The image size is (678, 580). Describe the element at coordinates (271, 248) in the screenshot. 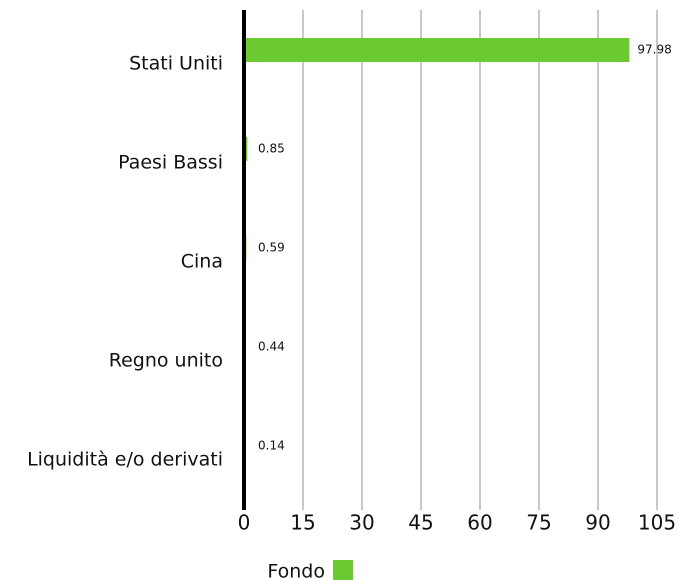

I see `value-label: 0.59` at that location.